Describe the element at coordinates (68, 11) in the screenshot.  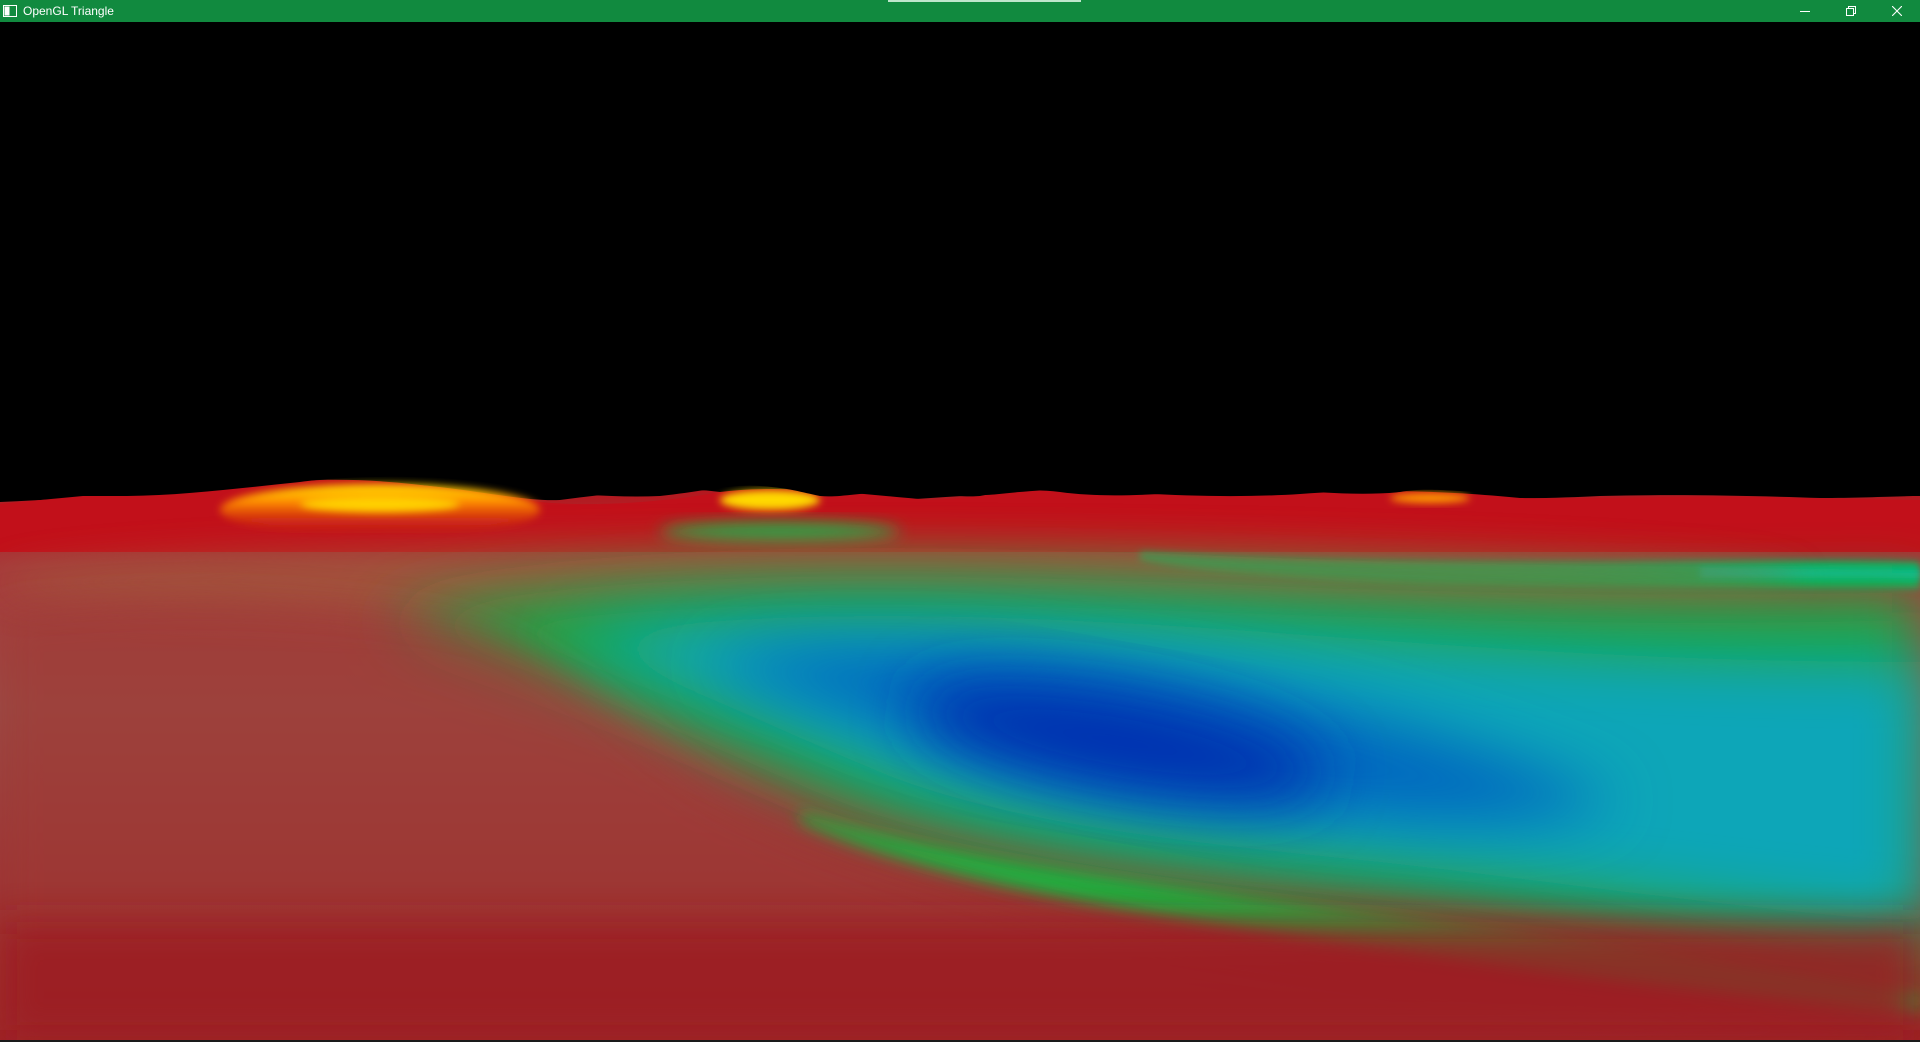
I see `window-title: OpenGL Triangle` at that location.